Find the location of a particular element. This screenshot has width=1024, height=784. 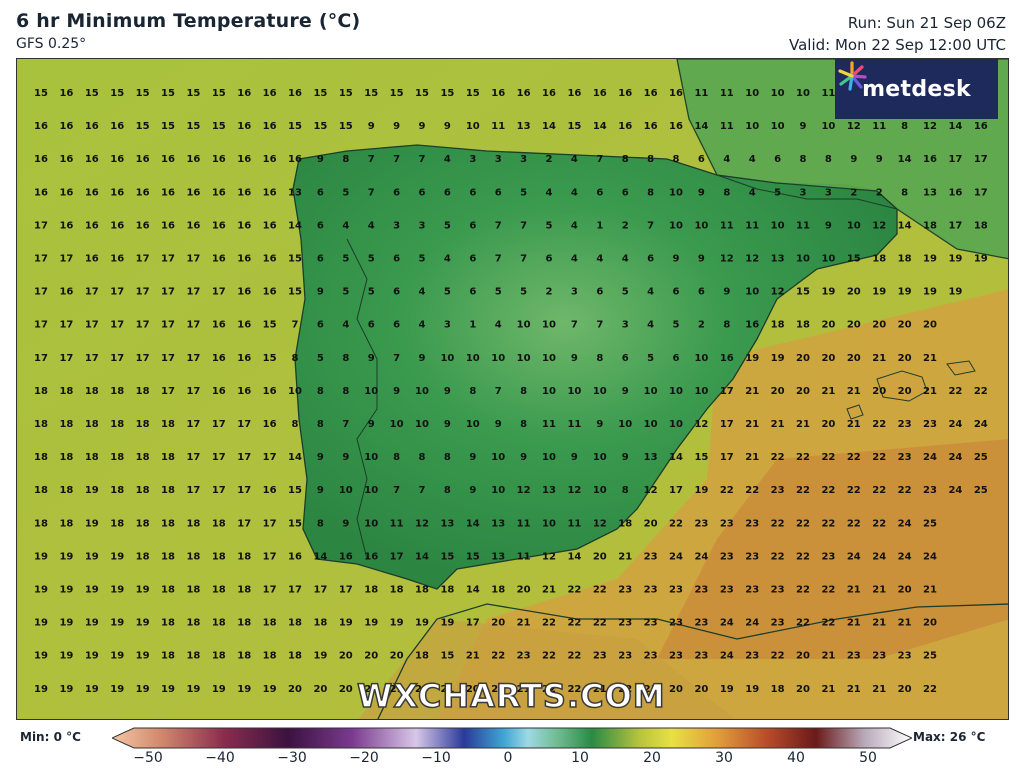

legend-tick: −20 is located at coordinates (364, 758).